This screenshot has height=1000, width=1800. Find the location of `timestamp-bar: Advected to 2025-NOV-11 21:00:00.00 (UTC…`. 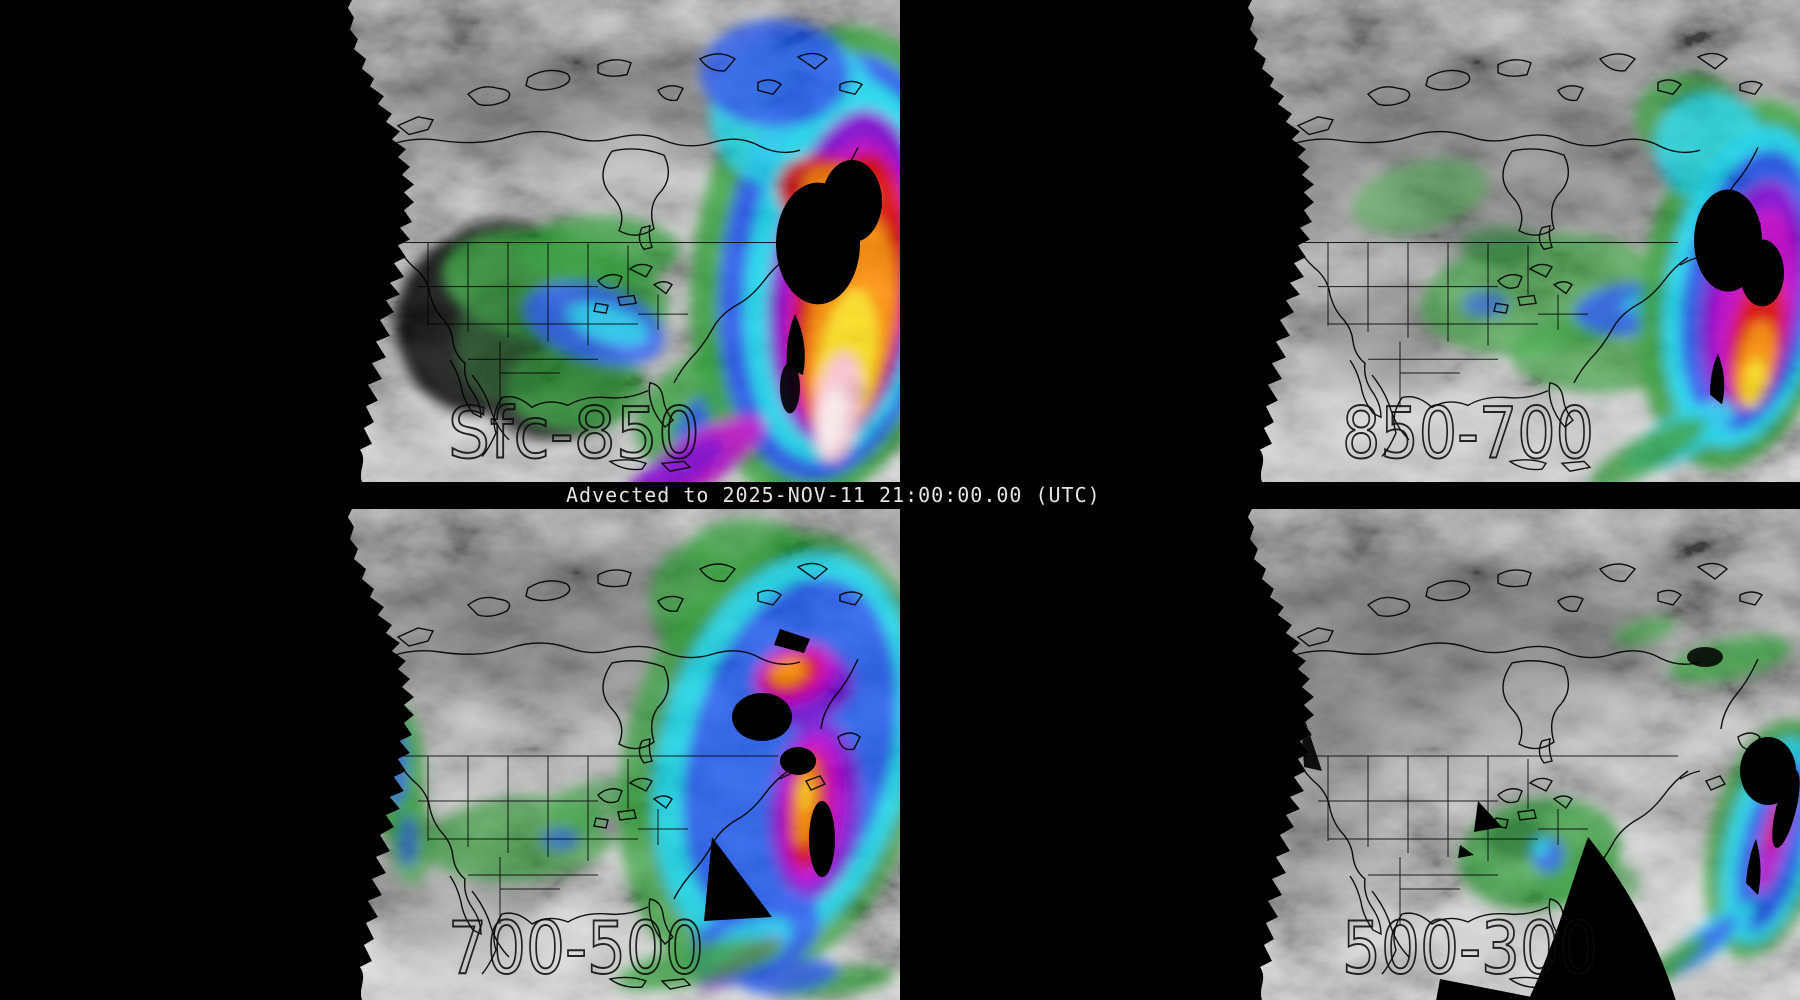

timestamp-bar: Advected to 2025-NOV-11 21:00:00.00 (UTC… is located at coordinates (900, 495).